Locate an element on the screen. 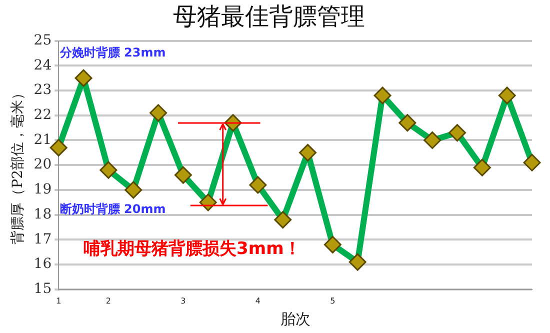  y-tick-label: 18 is located at coordinates (43, 214).